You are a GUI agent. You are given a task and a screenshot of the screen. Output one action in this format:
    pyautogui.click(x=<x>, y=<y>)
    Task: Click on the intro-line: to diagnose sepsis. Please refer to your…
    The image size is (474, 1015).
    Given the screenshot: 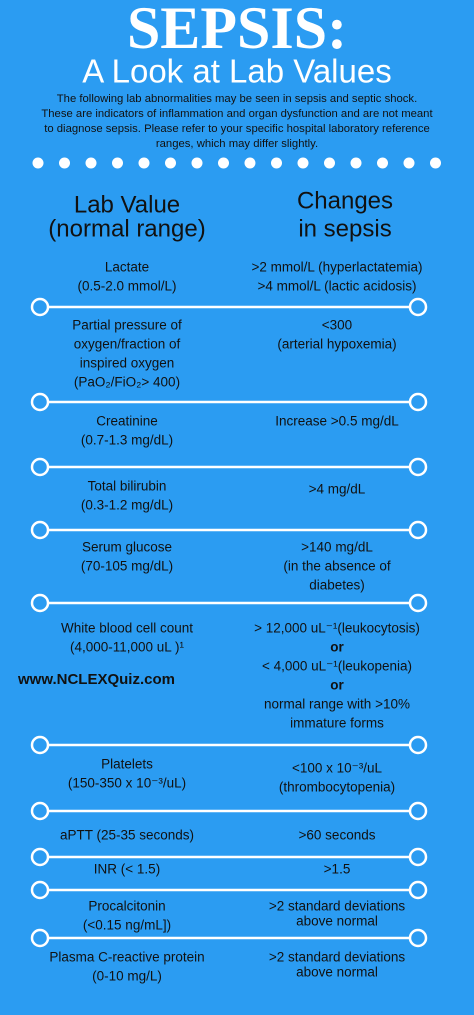 What is the action you would take?
    pyautogui.click(x=237, y=129)
    